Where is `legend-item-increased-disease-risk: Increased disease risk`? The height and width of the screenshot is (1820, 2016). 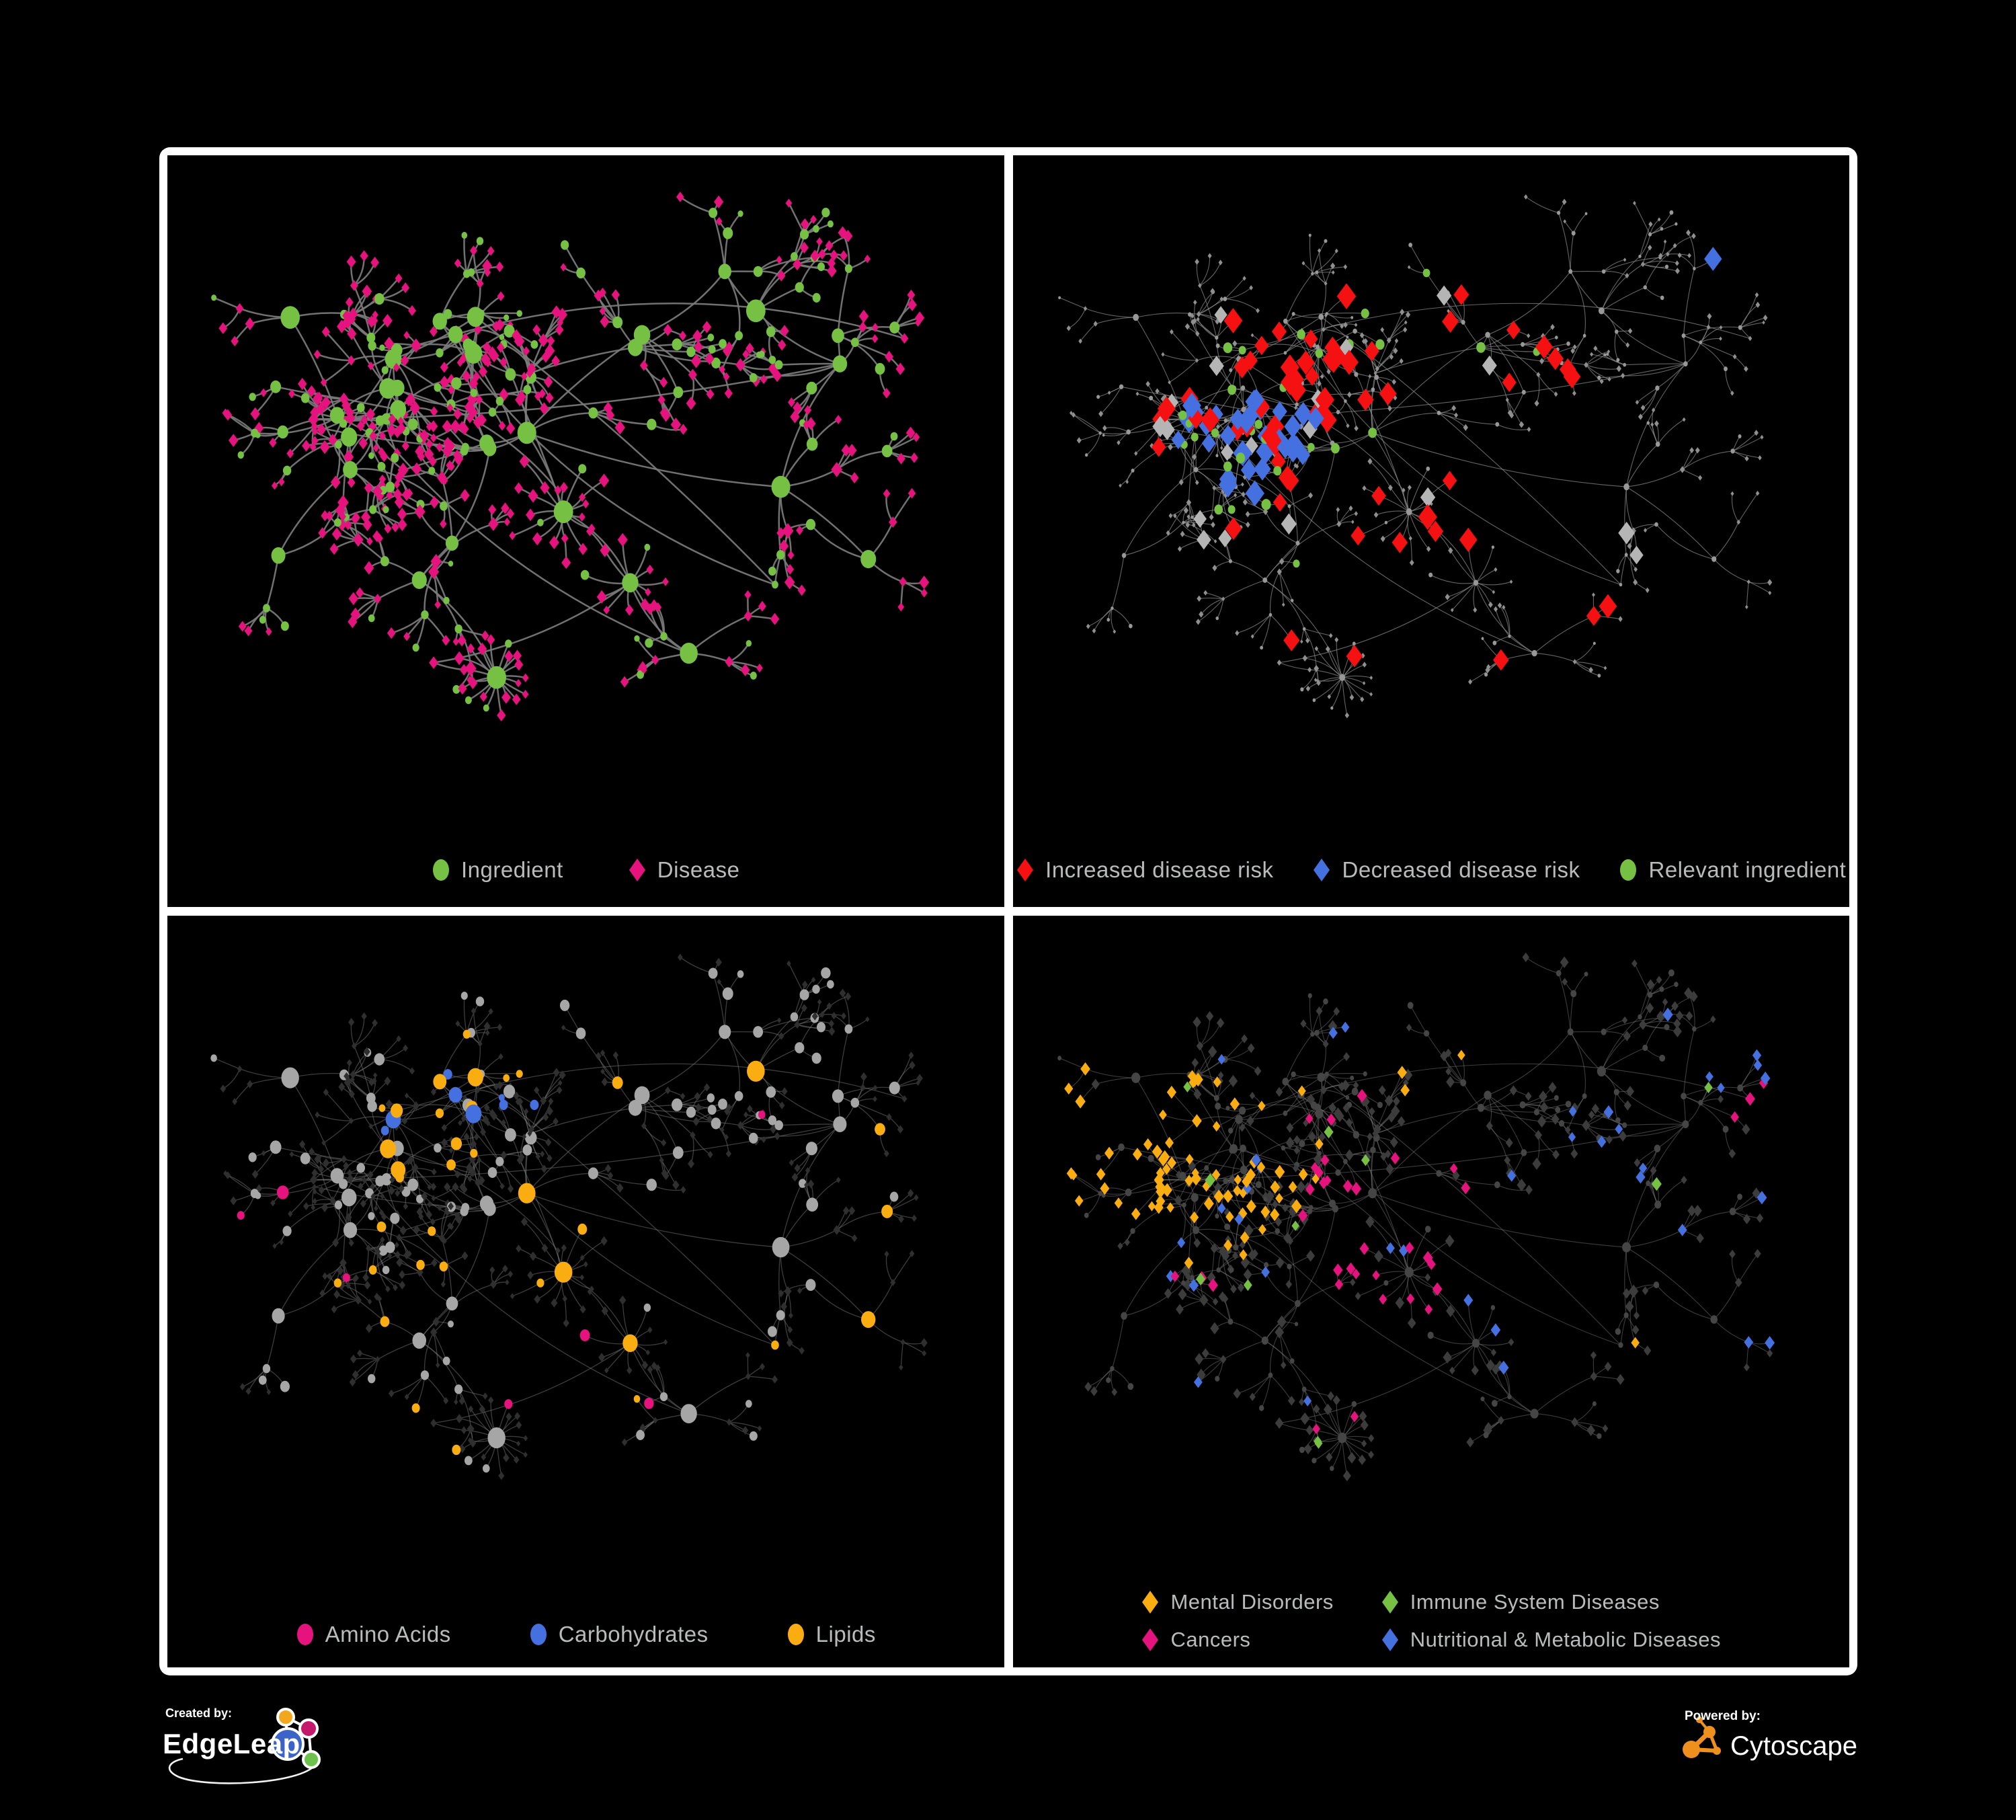
legend-item-increased-disease-risk: Increased disease risk is located at coordinates (1144, 870).